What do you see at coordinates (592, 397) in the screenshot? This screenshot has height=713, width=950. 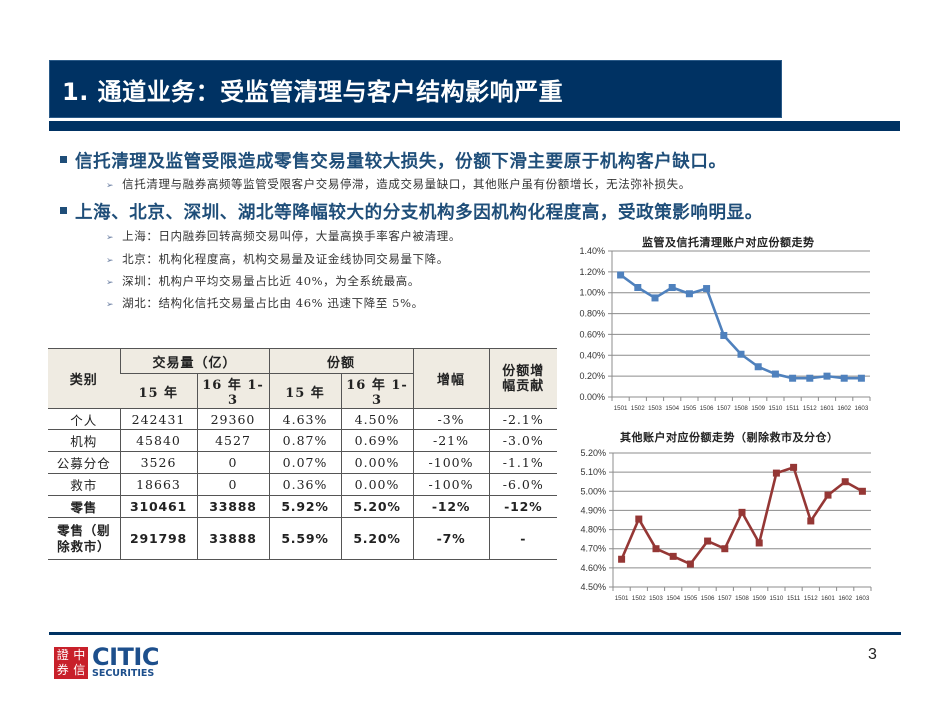 I see `svg-text: 0.00%` at bounding box center [592, 397].